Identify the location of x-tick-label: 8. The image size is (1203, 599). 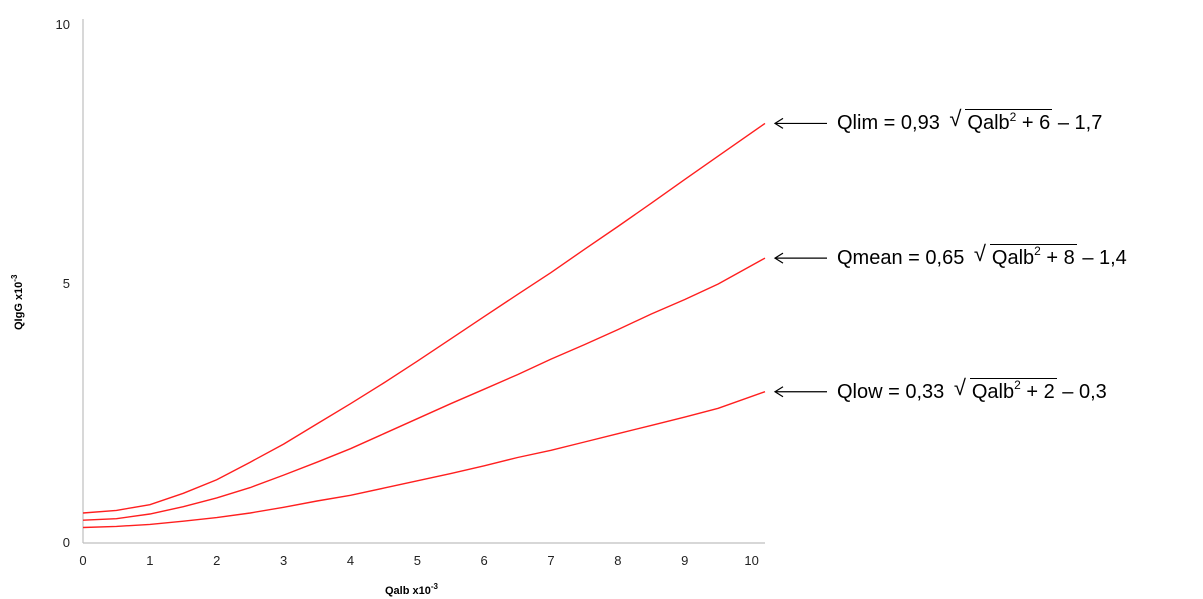
(617, 560).